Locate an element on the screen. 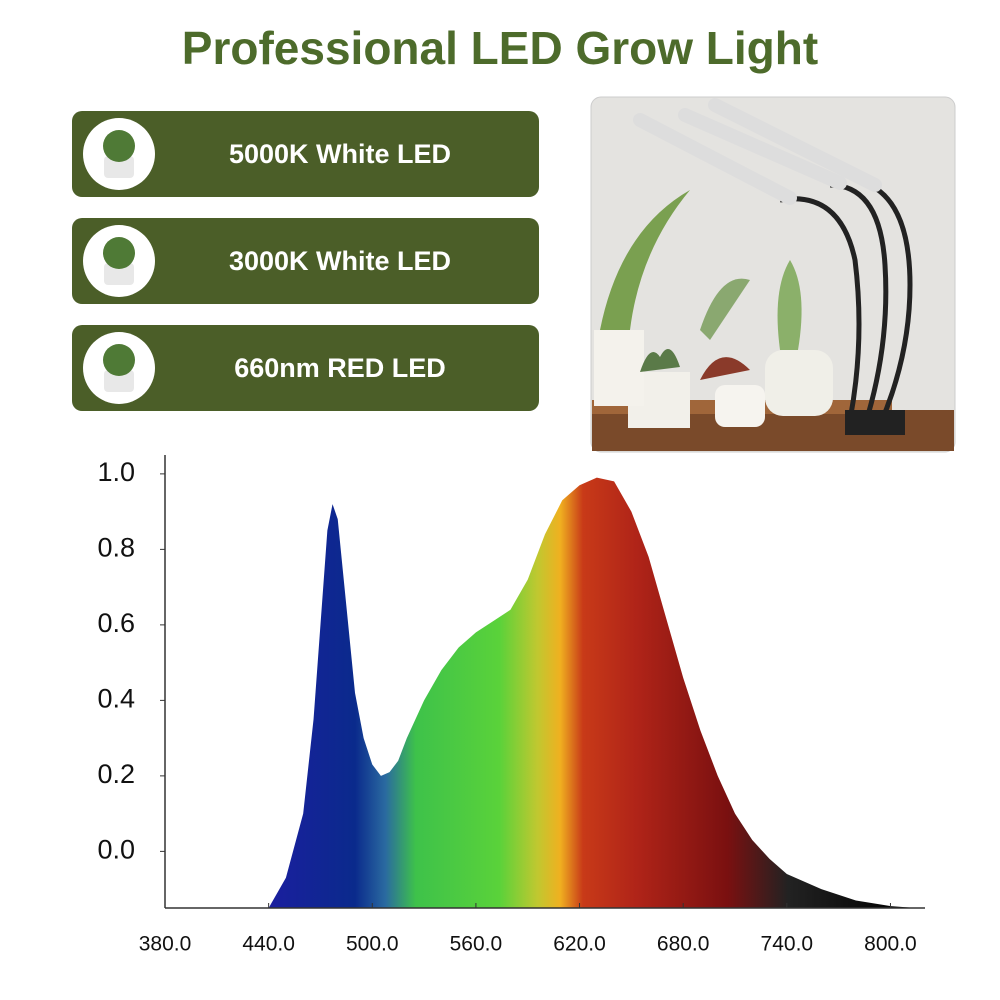 The image size is (1000, 1000). y-tick-label: 0.2 is located at coordinates (116, 774).